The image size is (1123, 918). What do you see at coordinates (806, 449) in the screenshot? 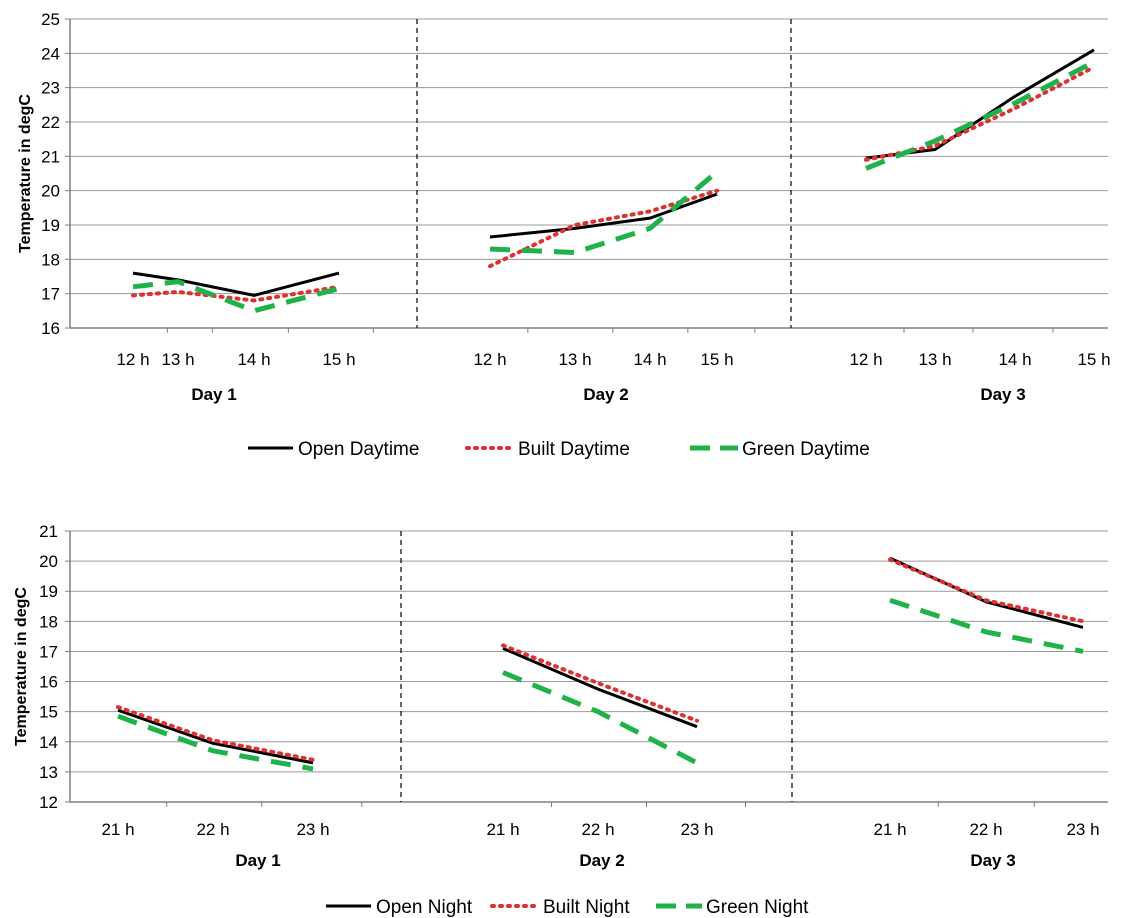
I see `legend-label: Green Daytime` at bounding box center [806, 449].